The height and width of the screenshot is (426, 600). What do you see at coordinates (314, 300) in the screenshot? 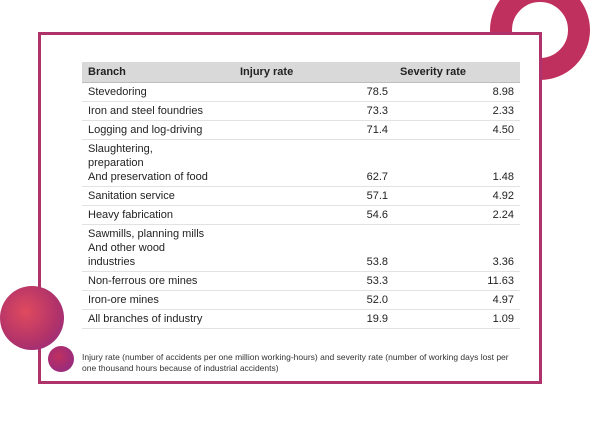
I see `cell-injury-rate: 52.0` at bounding box center [314, 300].